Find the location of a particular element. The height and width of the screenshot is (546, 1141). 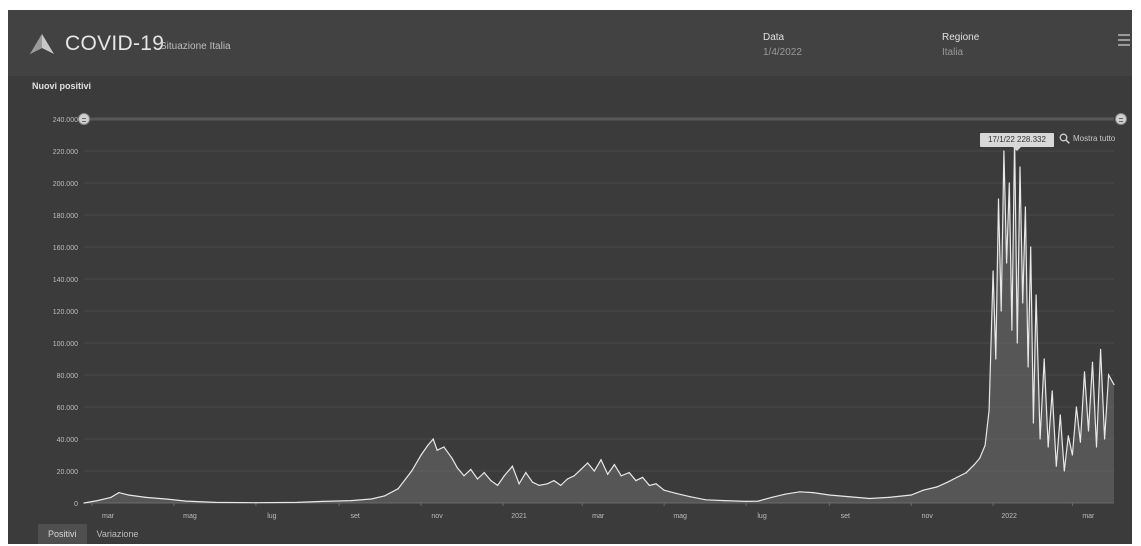

date-value: 1/4/2022 is located at coordinates (782, 52).